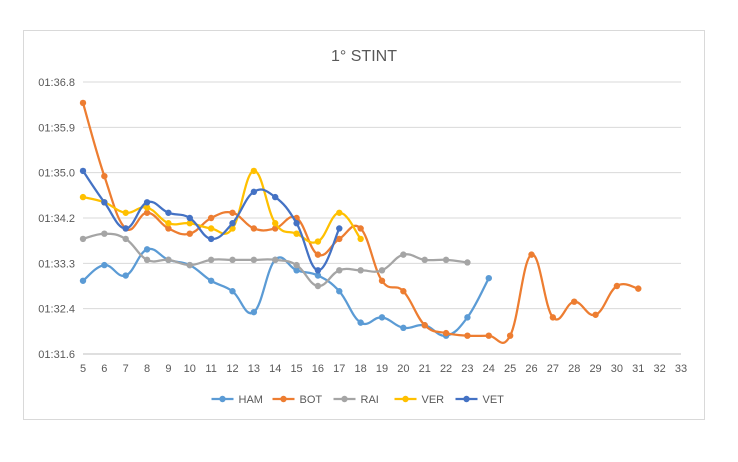 The width and height of the screenshot is (738, 462). Describe the element at coordinates (126, 369) in the screenshot. I see `x-tick-label: 7` at that location.